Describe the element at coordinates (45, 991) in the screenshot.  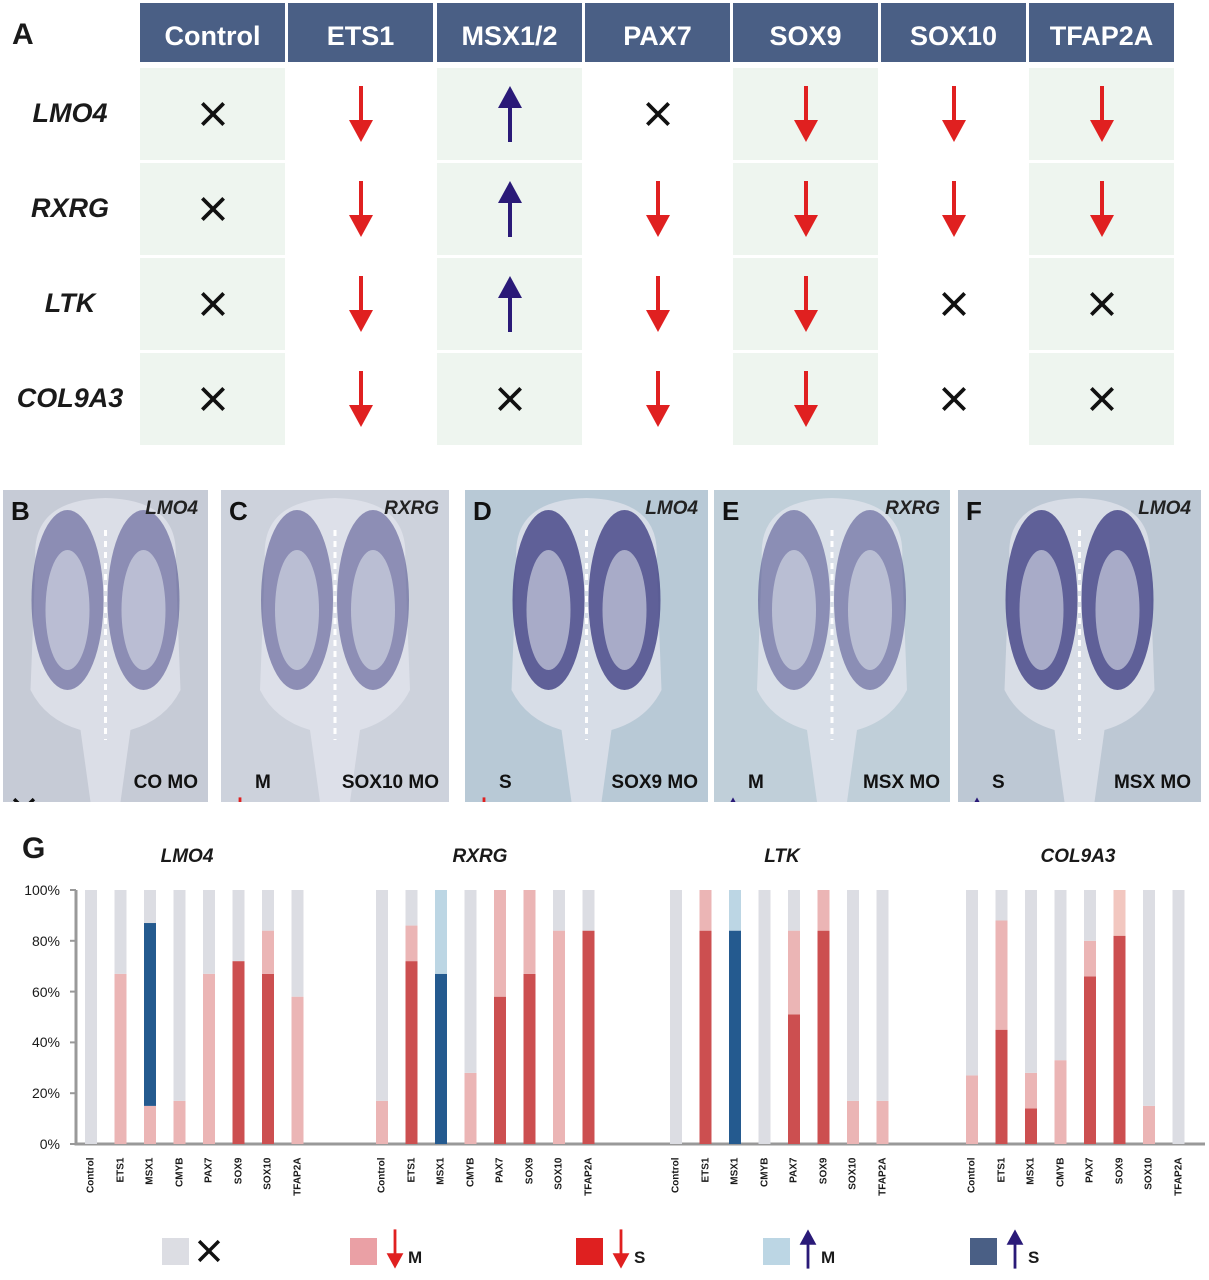
I see `y-tick-label: 60%` at that location.